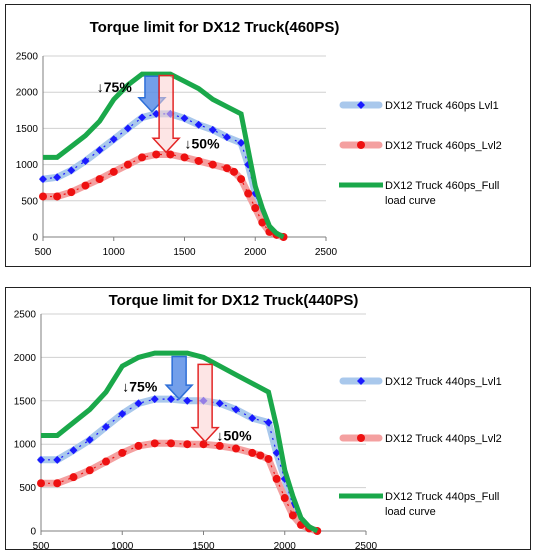 Image resolution: width=536 pixels, height=559 pixels. Describe the element at coordinates (442, 186) in the screenshot. I see `legend-label-line1: DX12 Truck 460ps_Full` at that location.